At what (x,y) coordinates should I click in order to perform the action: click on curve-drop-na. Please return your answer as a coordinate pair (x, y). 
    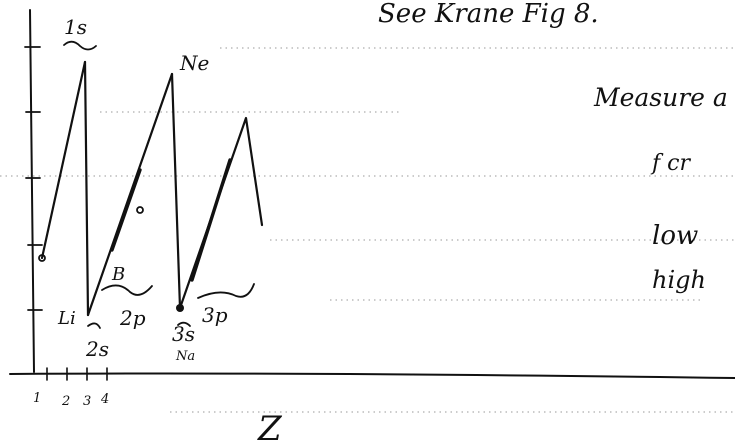
    Looking at the image, I should click on (176, 191).